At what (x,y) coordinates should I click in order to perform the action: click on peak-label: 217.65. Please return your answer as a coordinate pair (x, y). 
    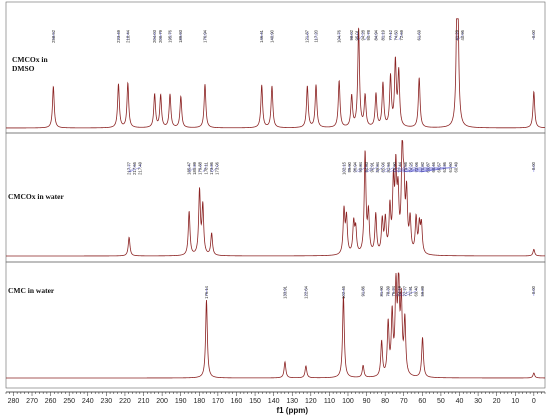
    Looking at the image, I should click on (134, 167).